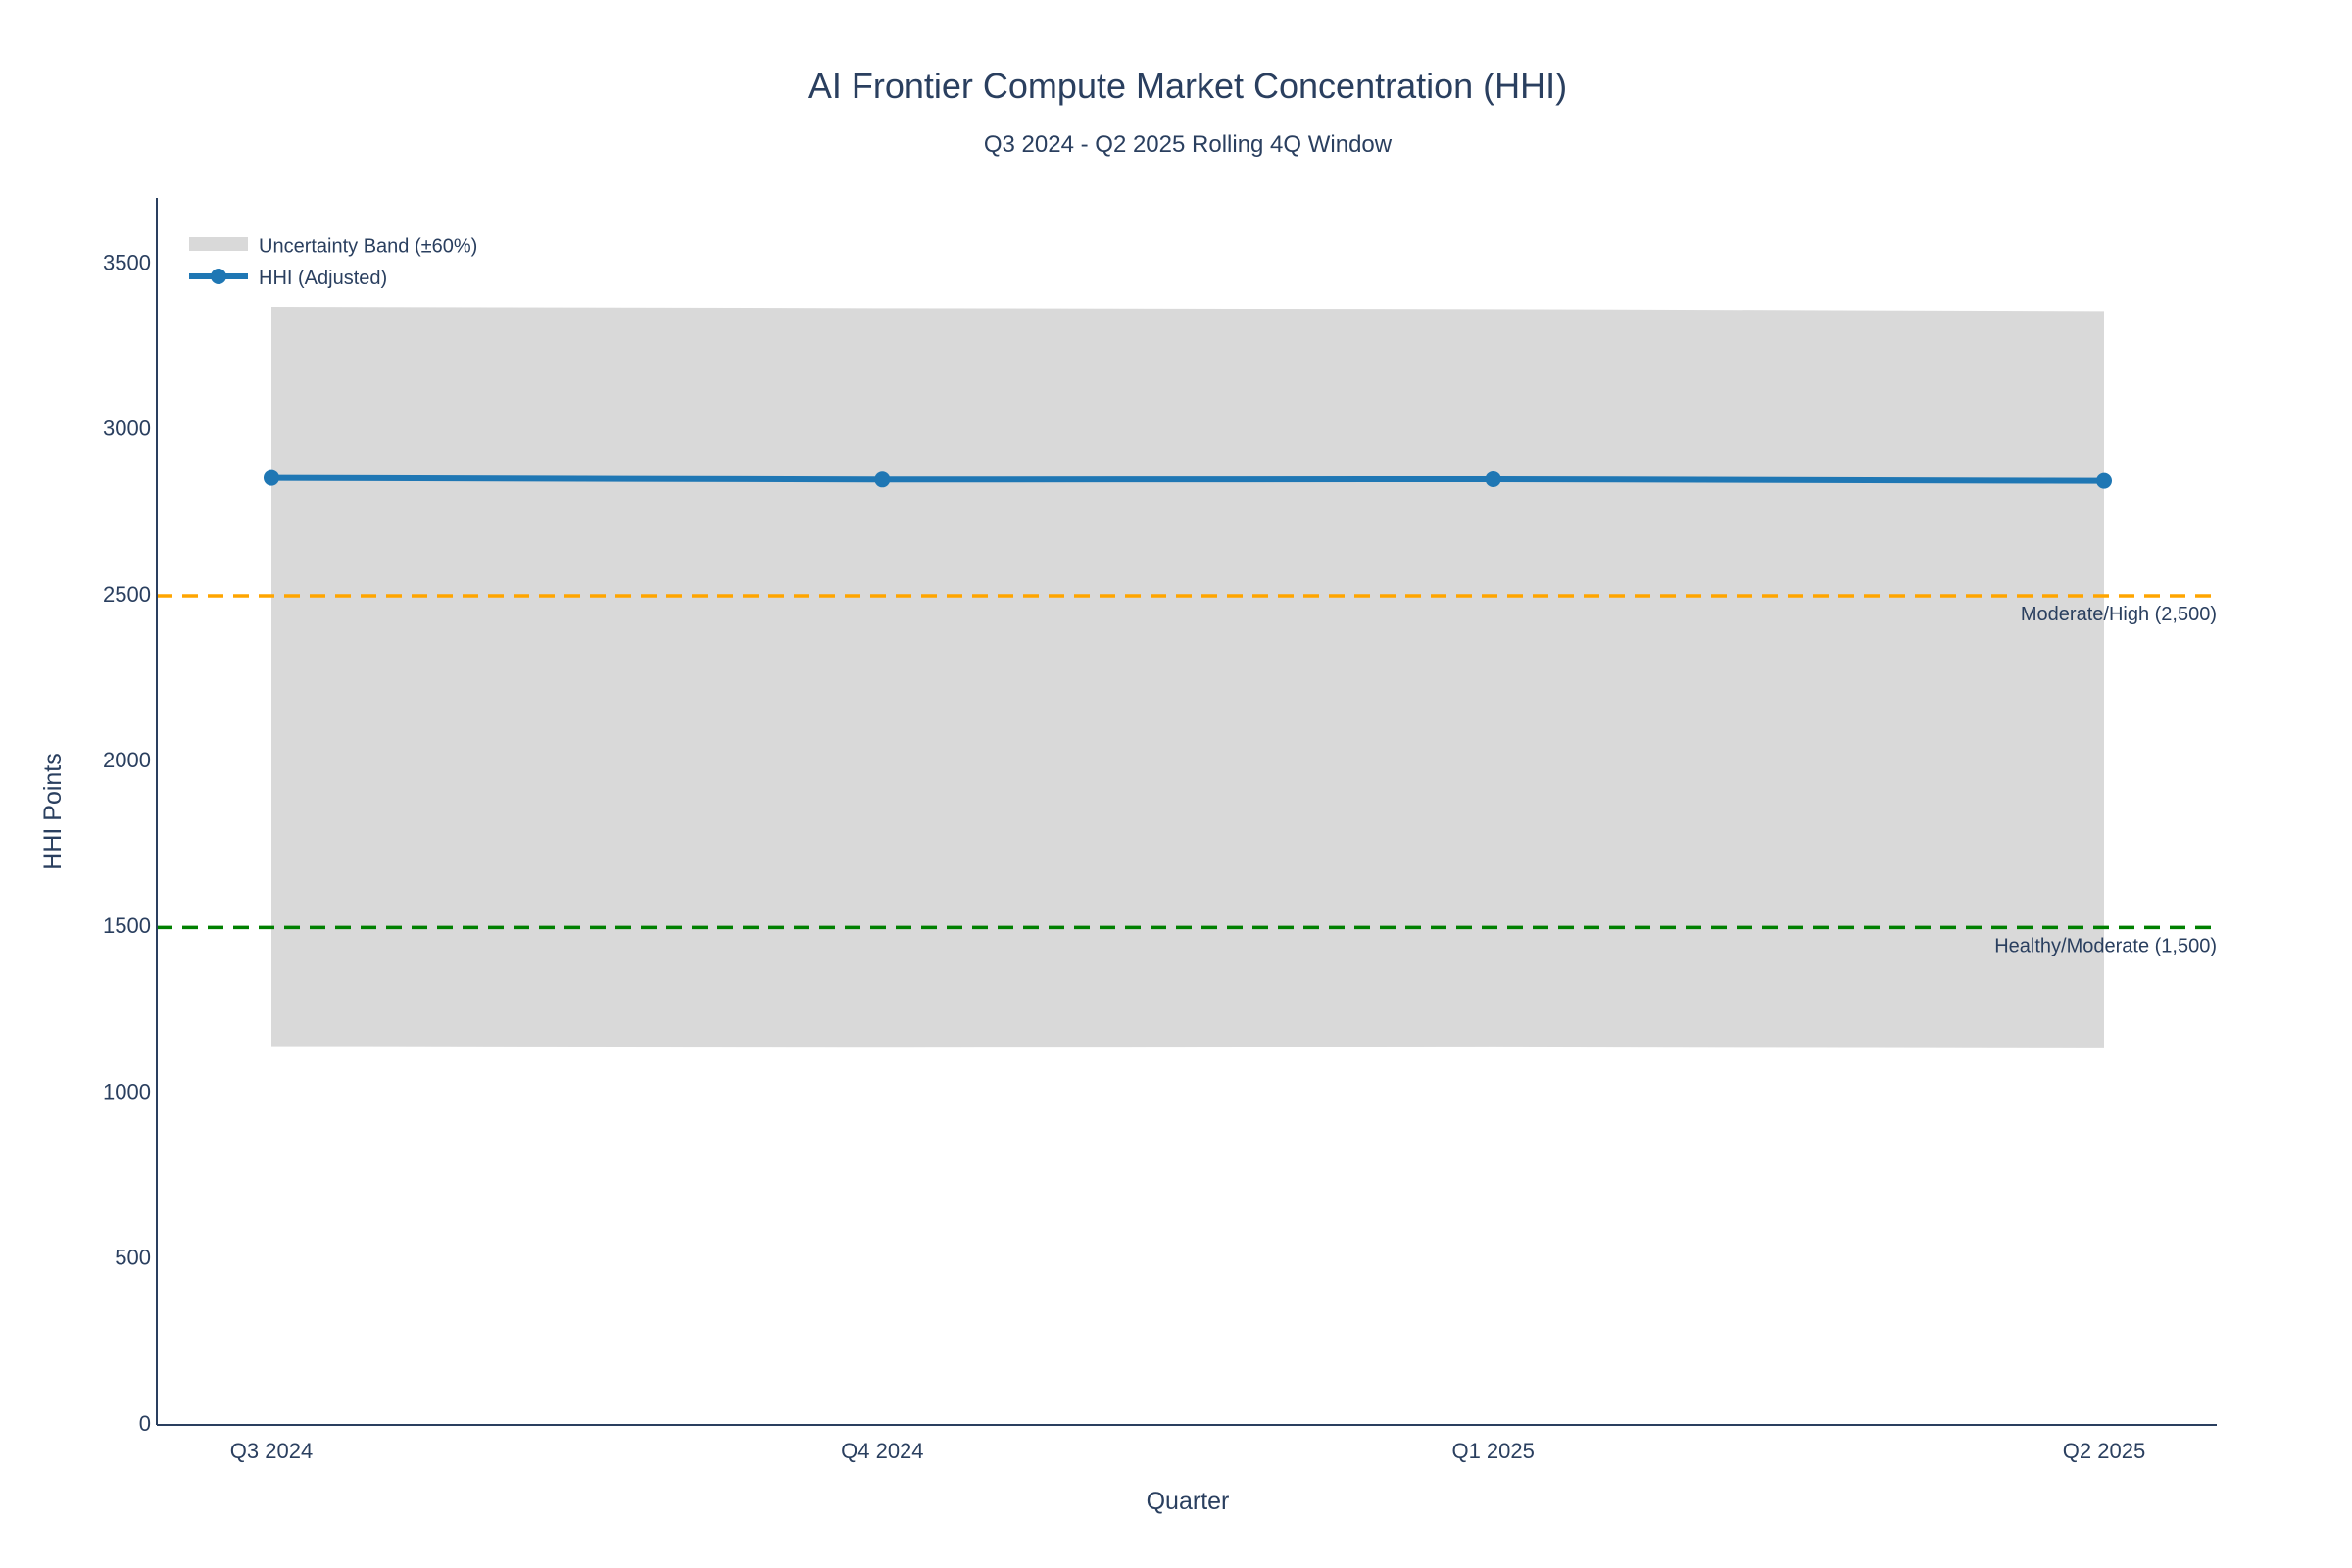 Image resolution: width=2352 pixels, height=1568 pixels. Describe the element at coordinates (133, 1258) in the screenshot. I see `y-tick-label: 500` at that location.